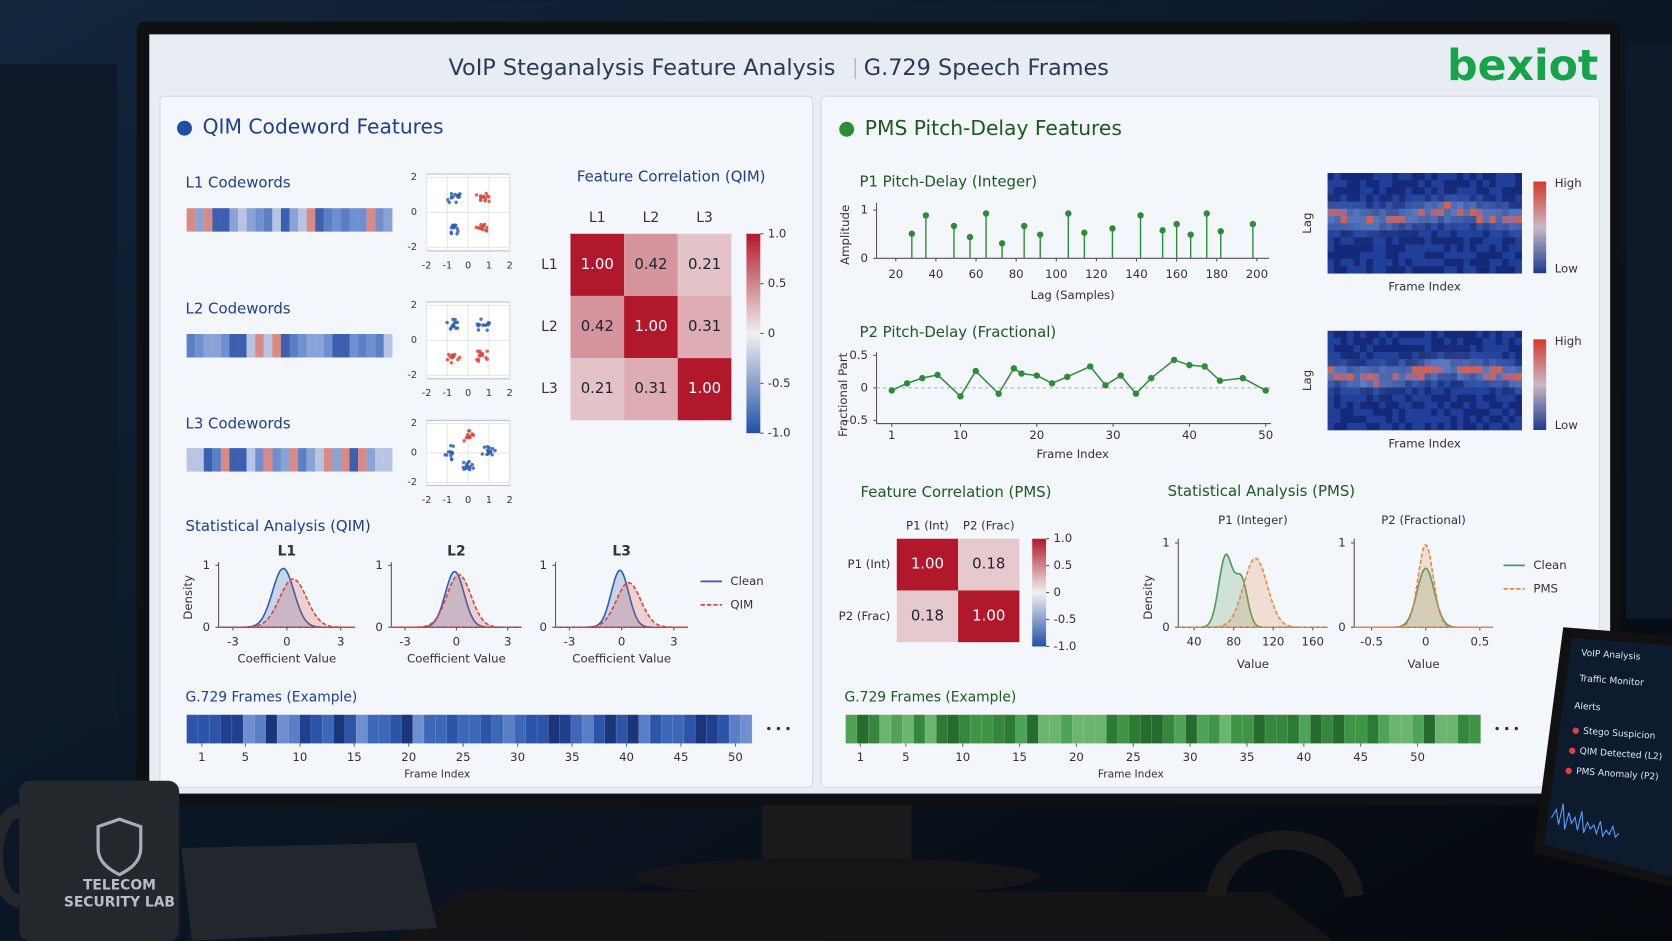  Describe the element at coordinates (427, 500) in the screenshot. I see `x-tick-label: -2` at that location.